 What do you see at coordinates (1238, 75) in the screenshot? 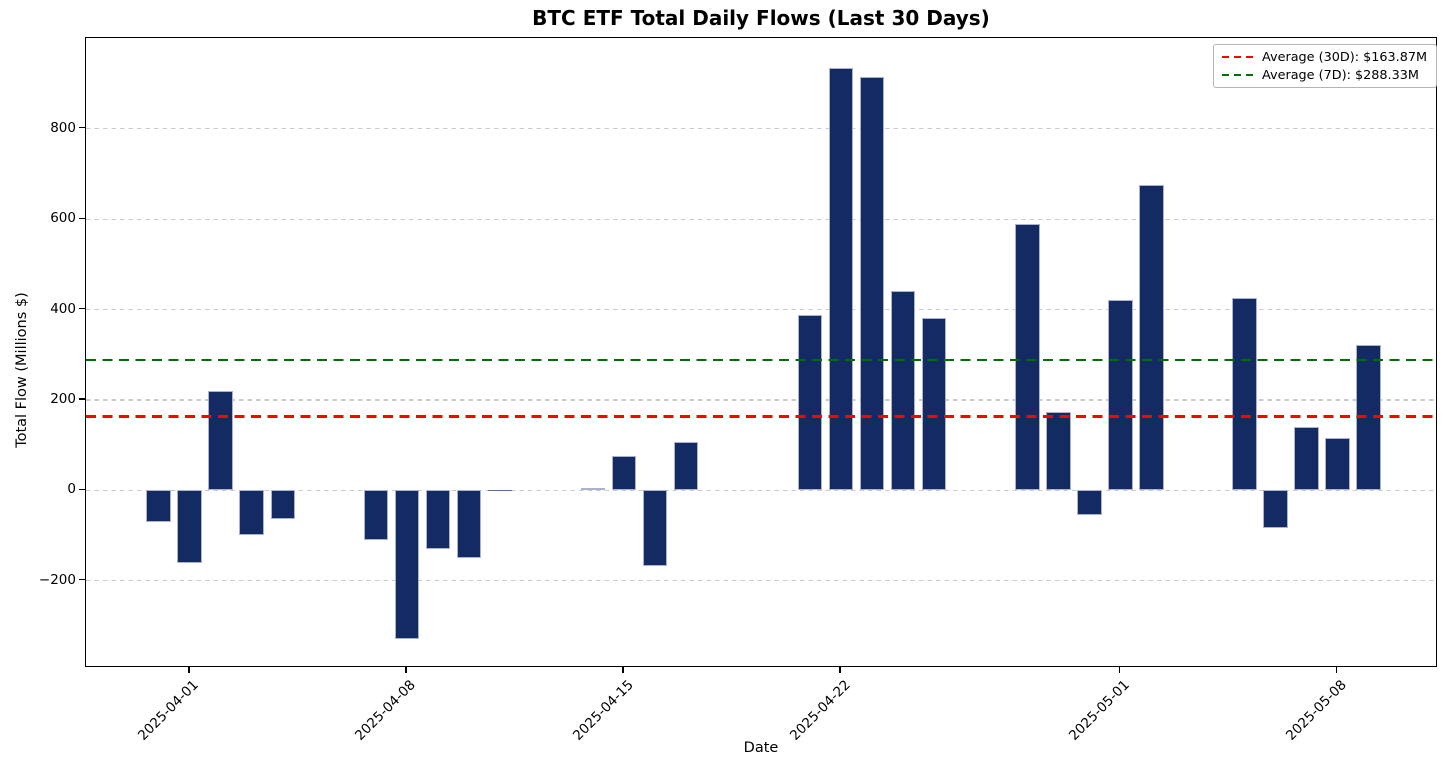
I see `green-dashed-line-sample` at bounding box center [1238, 75].